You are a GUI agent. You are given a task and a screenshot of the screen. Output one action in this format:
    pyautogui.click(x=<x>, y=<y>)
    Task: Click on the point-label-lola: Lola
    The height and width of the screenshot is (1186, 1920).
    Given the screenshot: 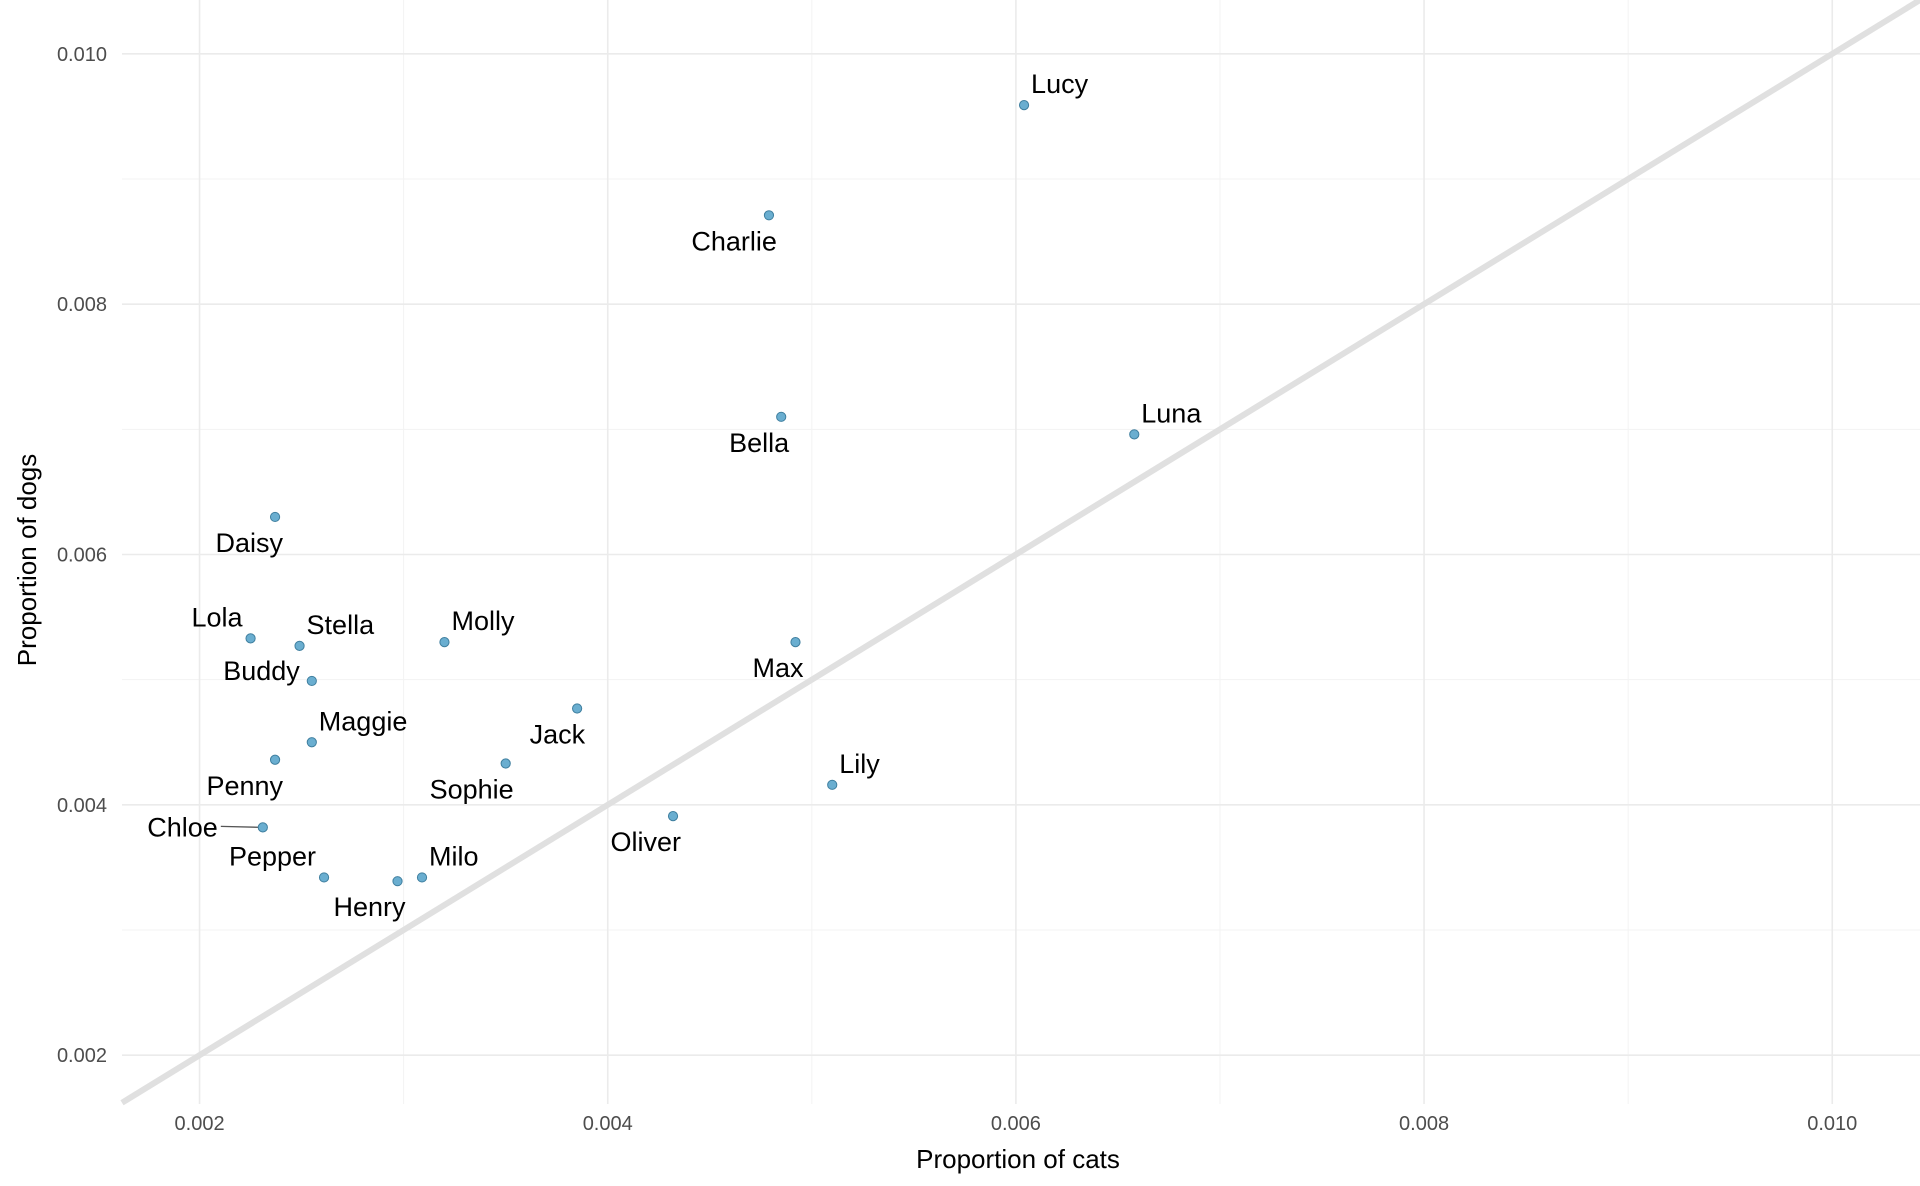 What is the action you would take?
    pyautogui.click(x=218, y=617)
    